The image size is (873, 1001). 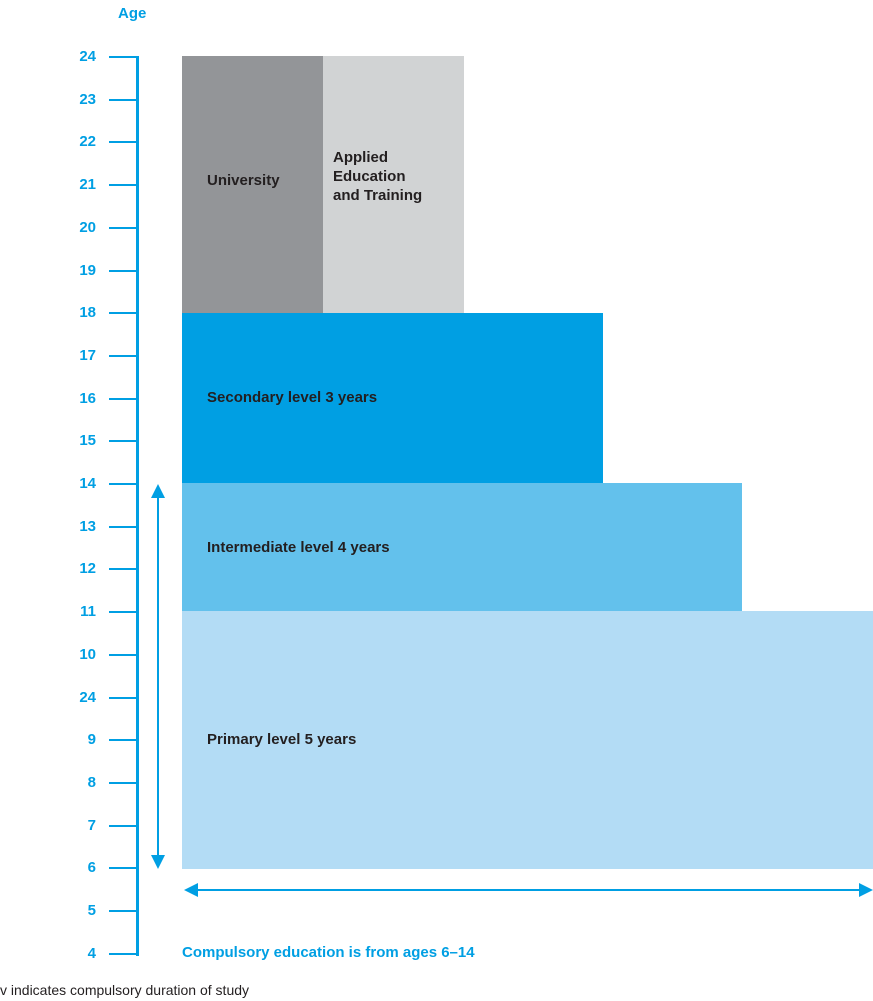 What do you see at coordinates (91, 953) in the screenshot?
I see `age-tick-label: 4` at bounding box center [91, 953].